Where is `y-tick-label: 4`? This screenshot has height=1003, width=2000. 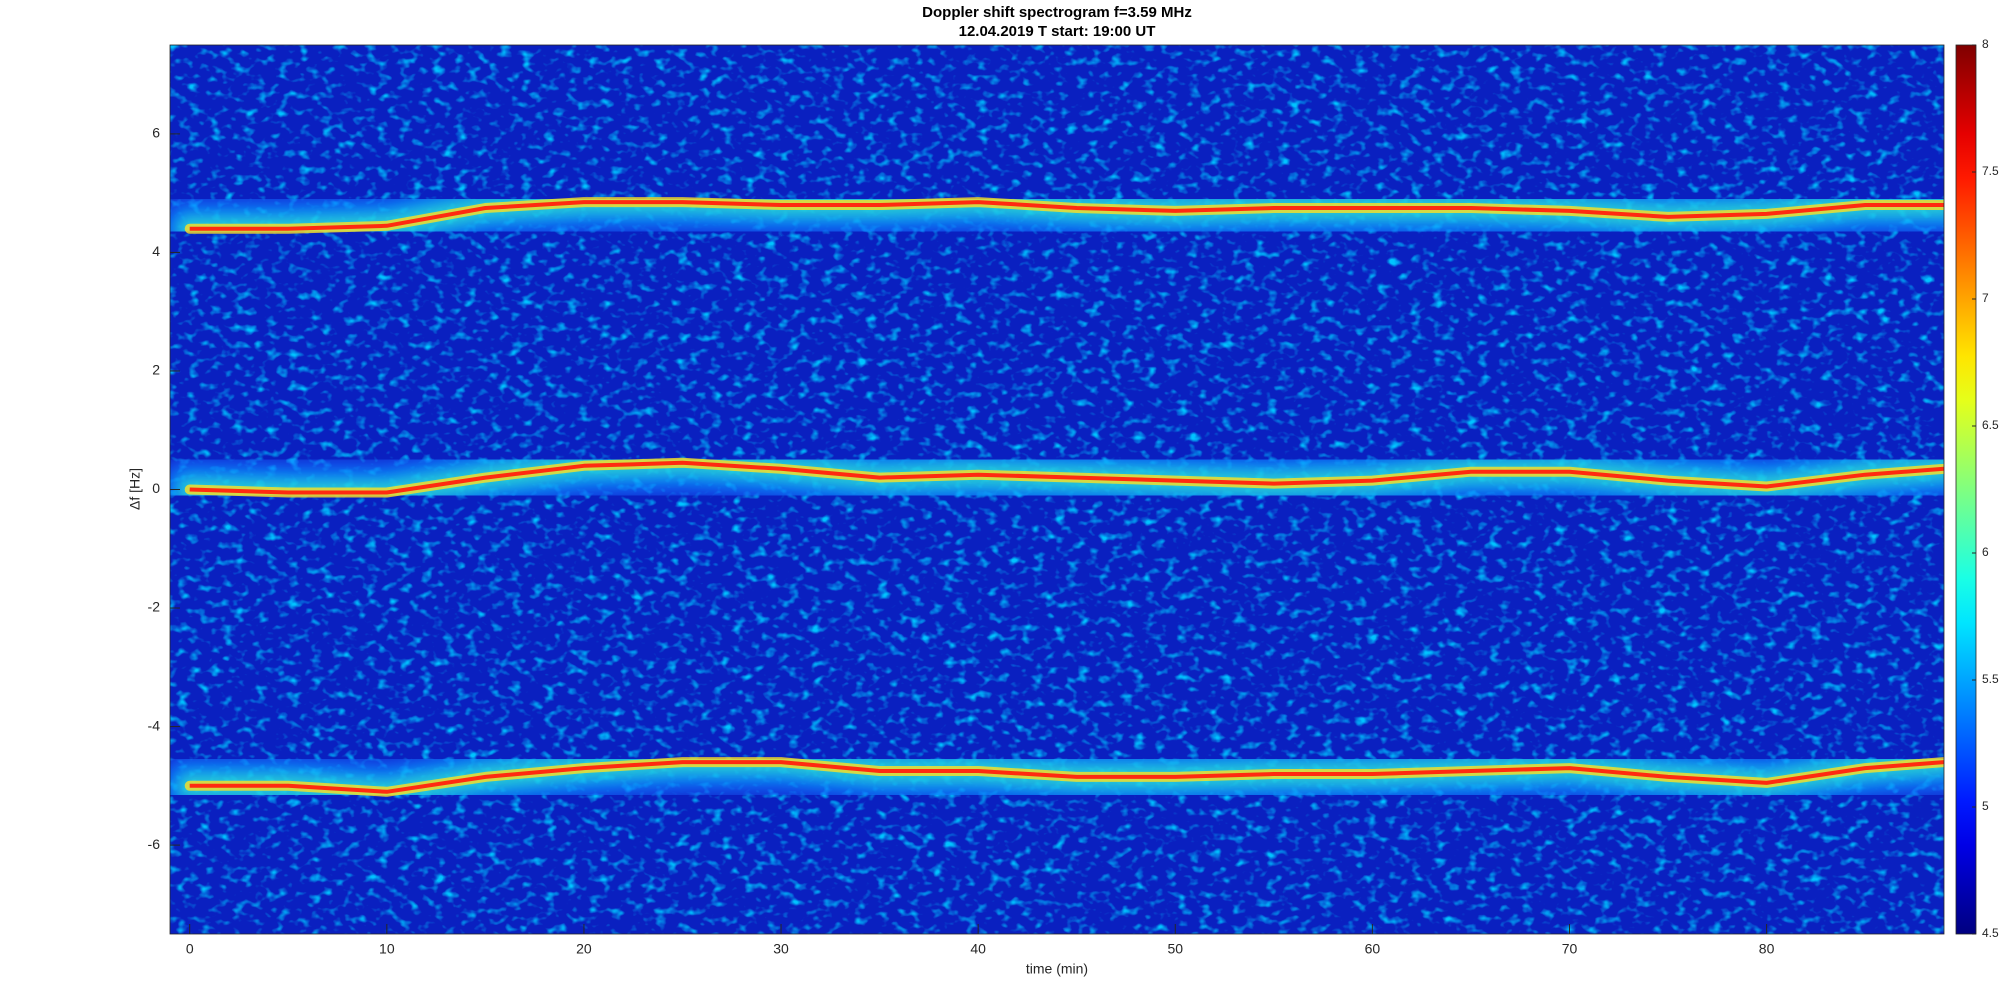
y-tick-label: 4 is located at coordinates (156, 251).